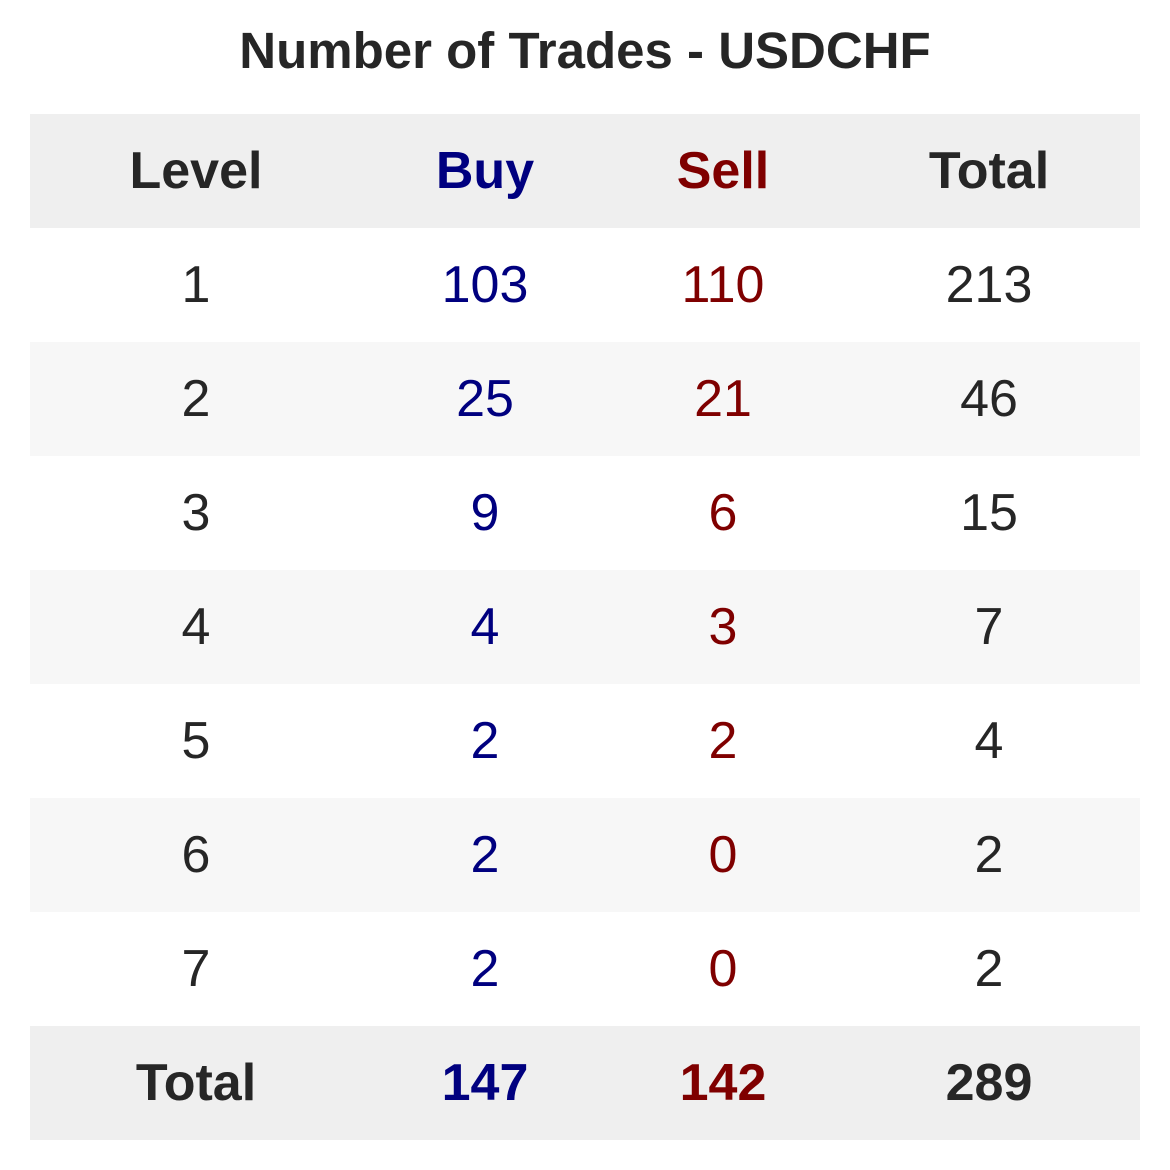 Image resolution: width=1170 pixels, height=1170 pixels. What do you see at coordinates (989, 1083) in the screenshot?
I see `footer-total: 289` at bounding box center [989, 1083].